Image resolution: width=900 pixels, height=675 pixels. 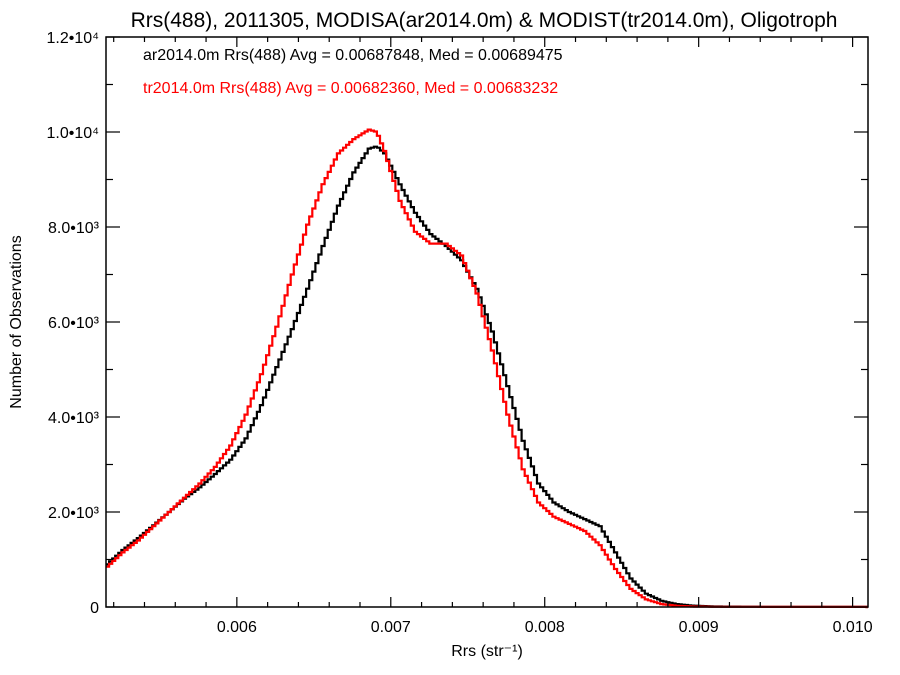 I want to click on x-tick-label: 0.009, so click(x=699, y=627).